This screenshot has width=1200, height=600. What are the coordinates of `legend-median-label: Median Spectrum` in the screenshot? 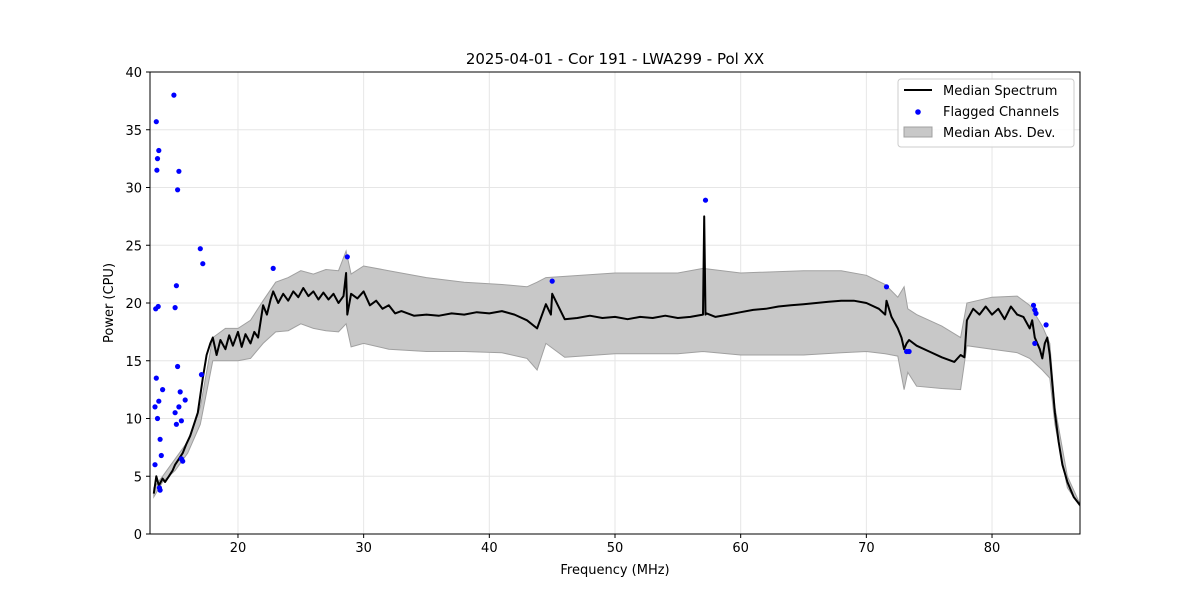 It's located at (1000, 91).